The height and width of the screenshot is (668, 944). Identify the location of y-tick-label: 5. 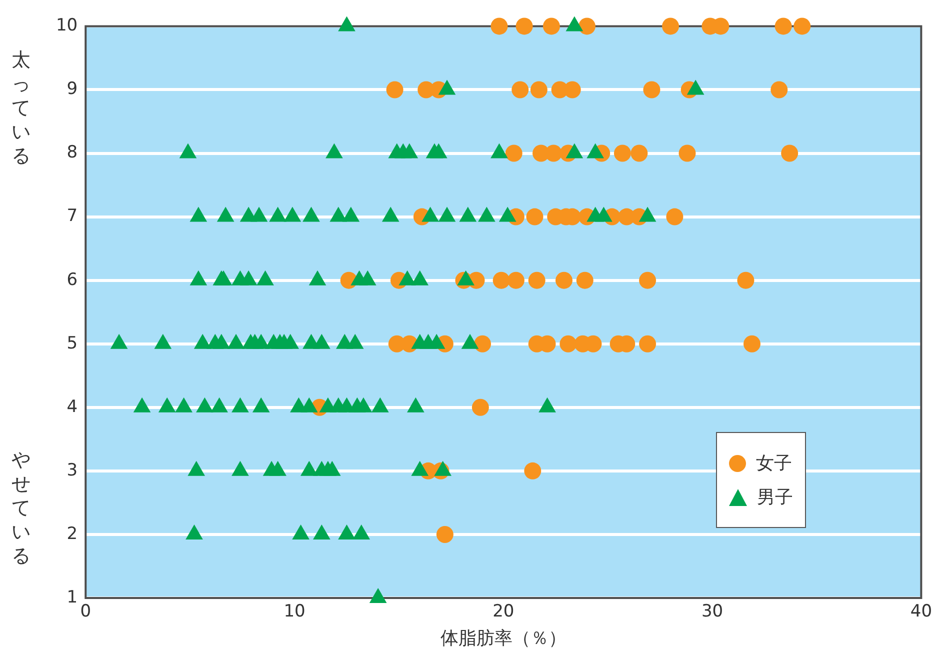
(72, 343).